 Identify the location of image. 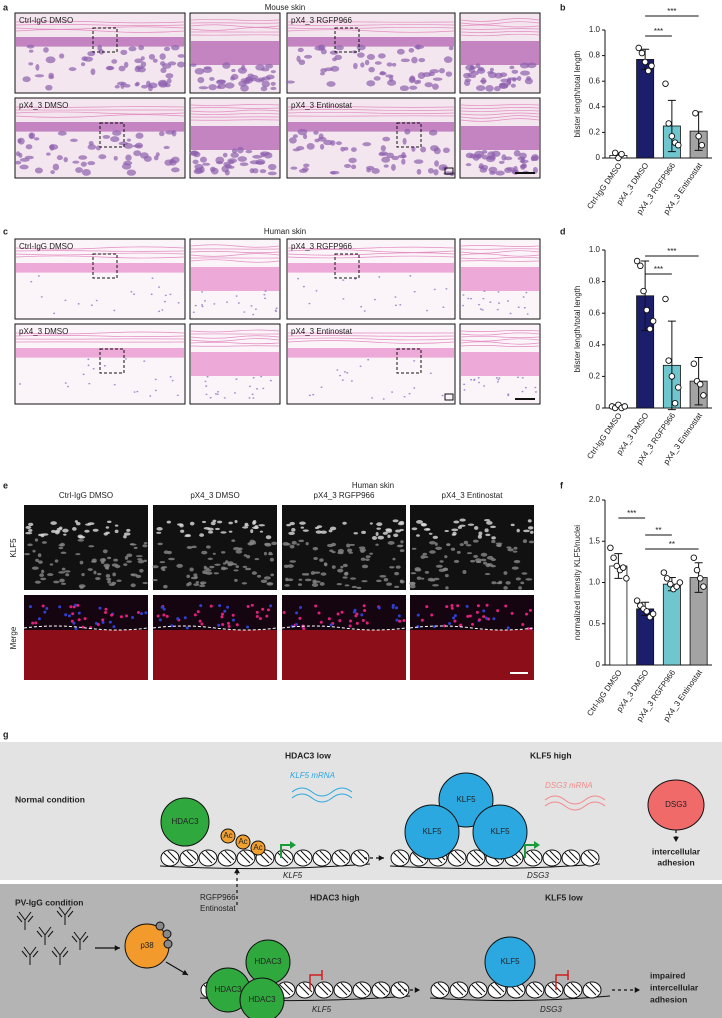
(100, 53).